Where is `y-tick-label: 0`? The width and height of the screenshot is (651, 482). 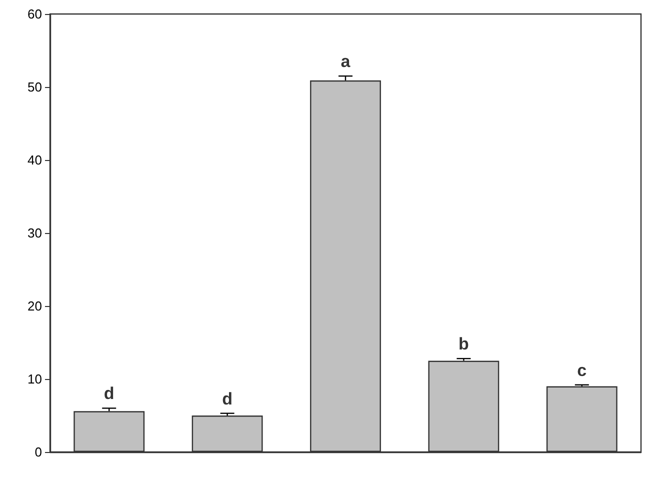 y-tick-label: 0 is located at coordinates (38, 452).